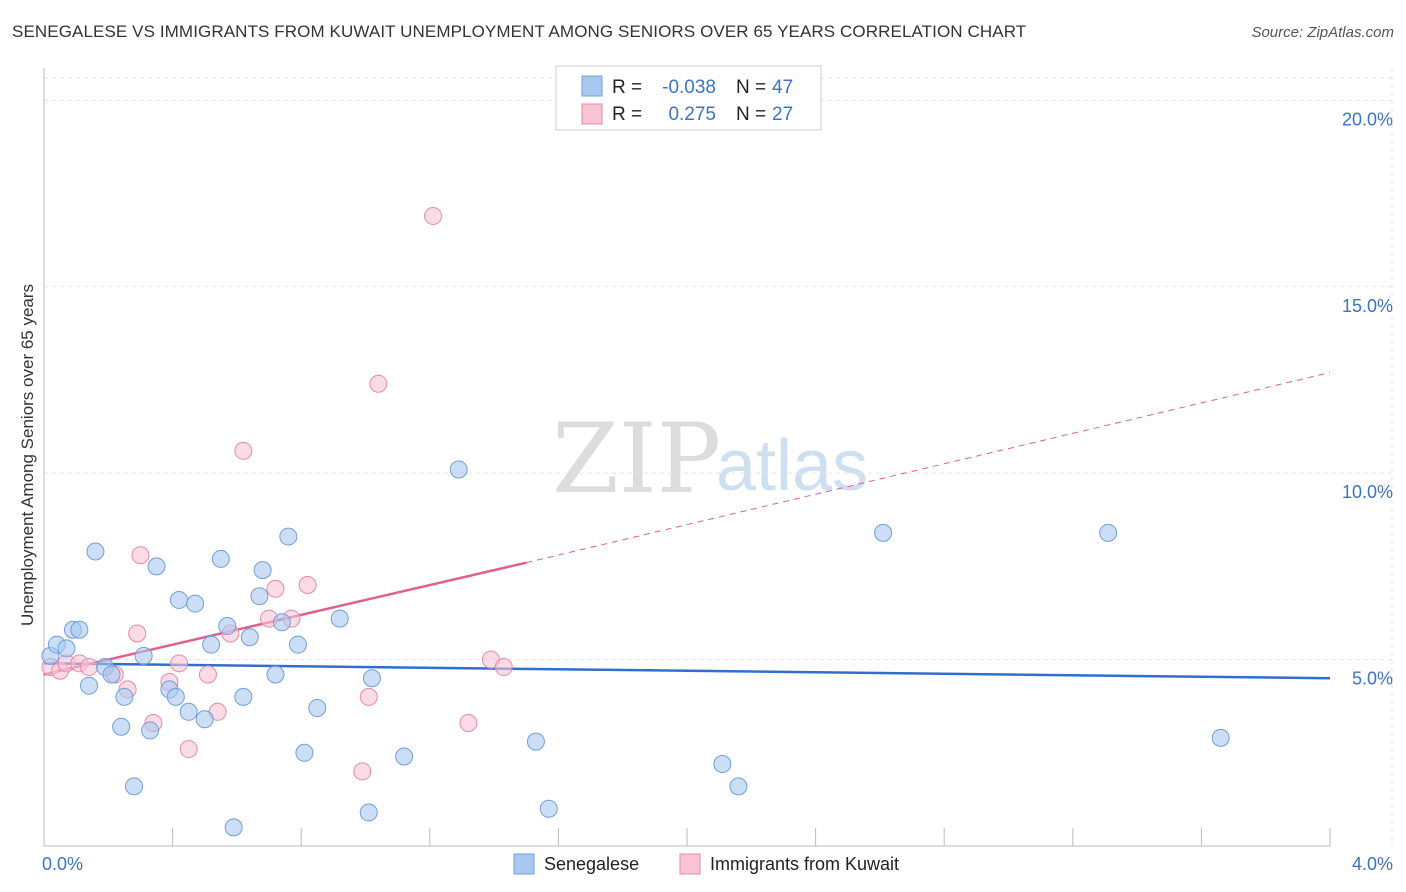 This screenshot has height=892, width=1406. Describe the element at coordinates (792, 466) in the screenshot. I see `watermark-atlas: atlas` at that location.